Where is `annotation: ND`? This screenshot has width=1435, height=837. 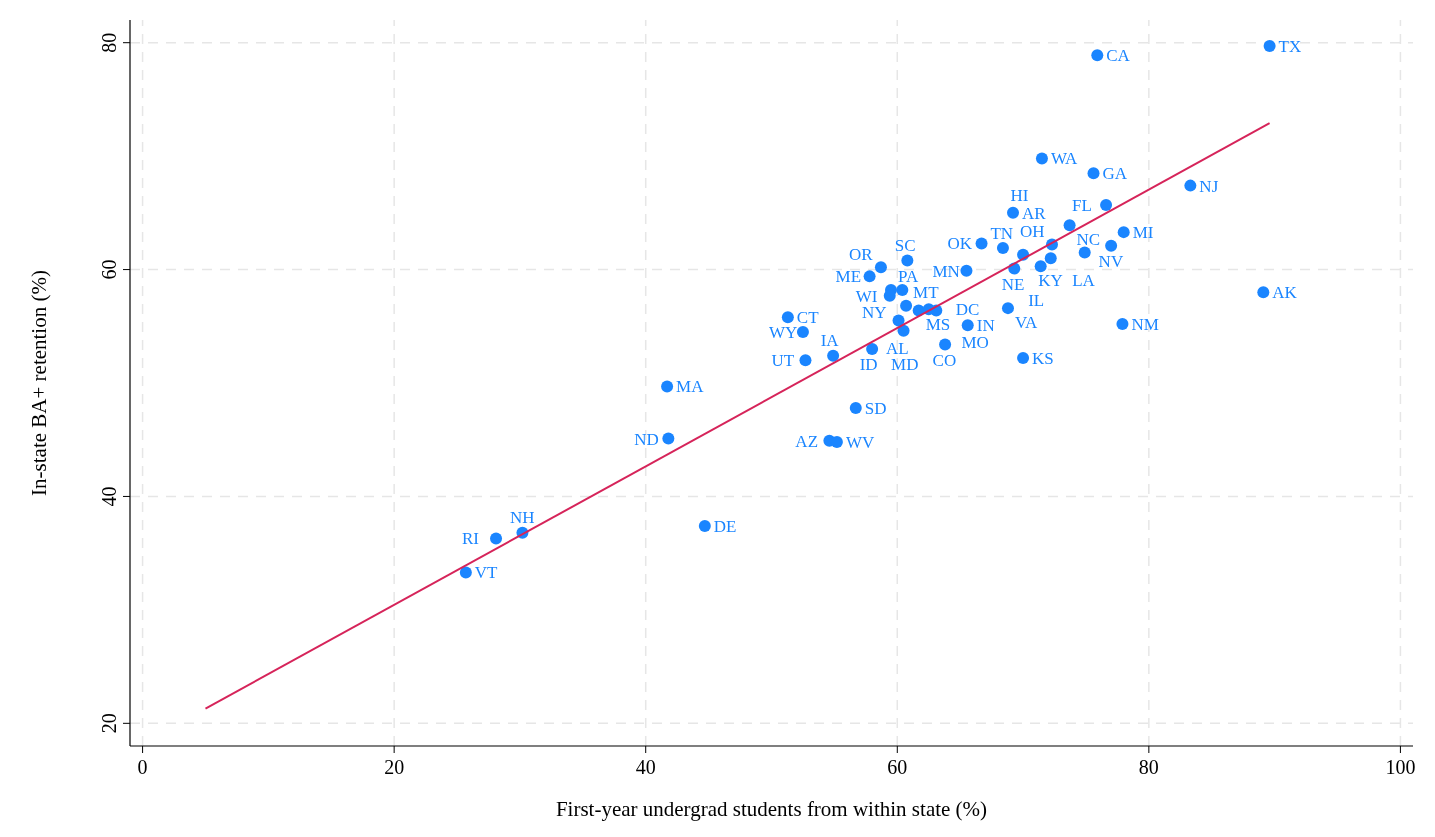
annotation: ND is located at coordinates (646, 439).